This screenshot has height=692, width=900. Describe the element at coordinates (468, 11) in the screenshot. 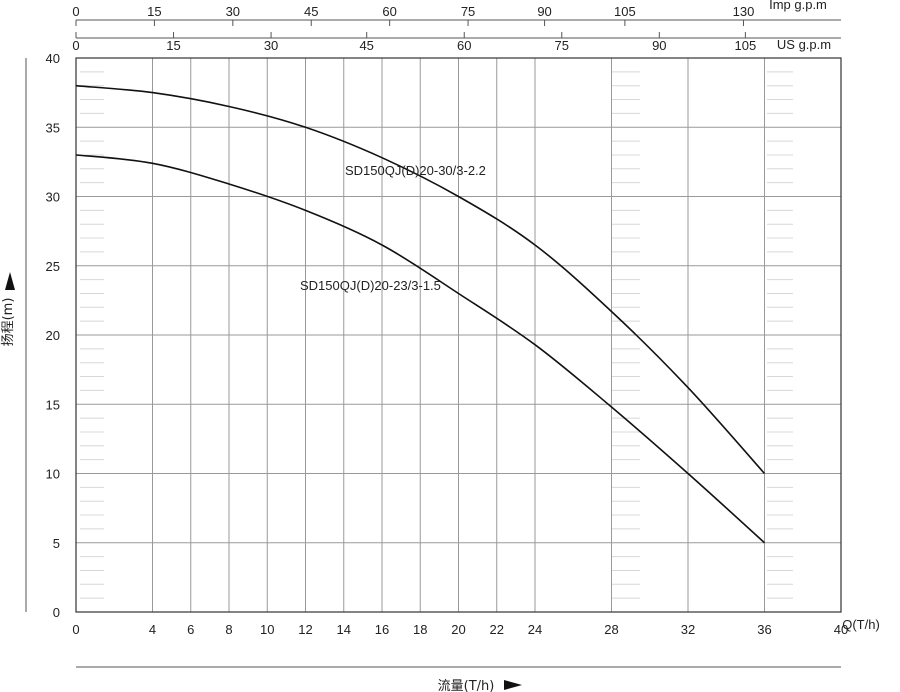

I see `imp-tick-label: 75` at that location.